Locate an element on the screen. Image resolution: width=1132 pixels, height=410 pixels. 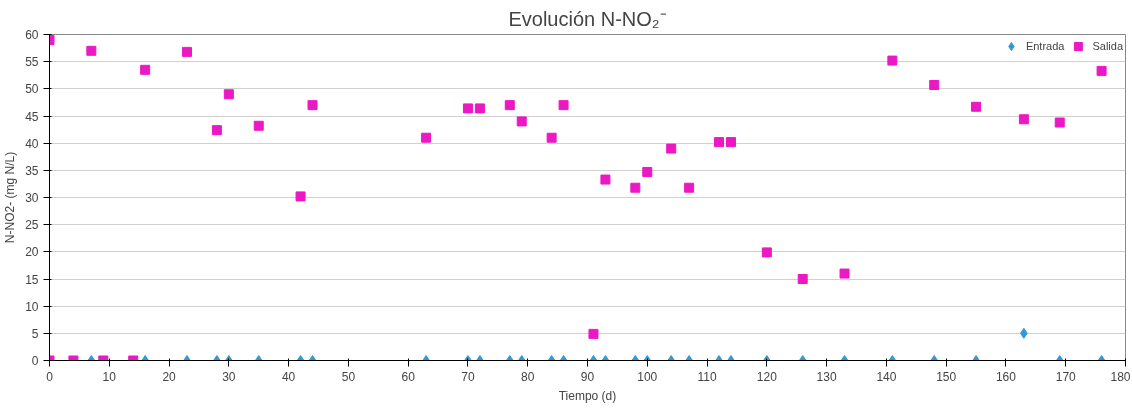
y-tick-label: 10 is located at coordinates (32, 306).